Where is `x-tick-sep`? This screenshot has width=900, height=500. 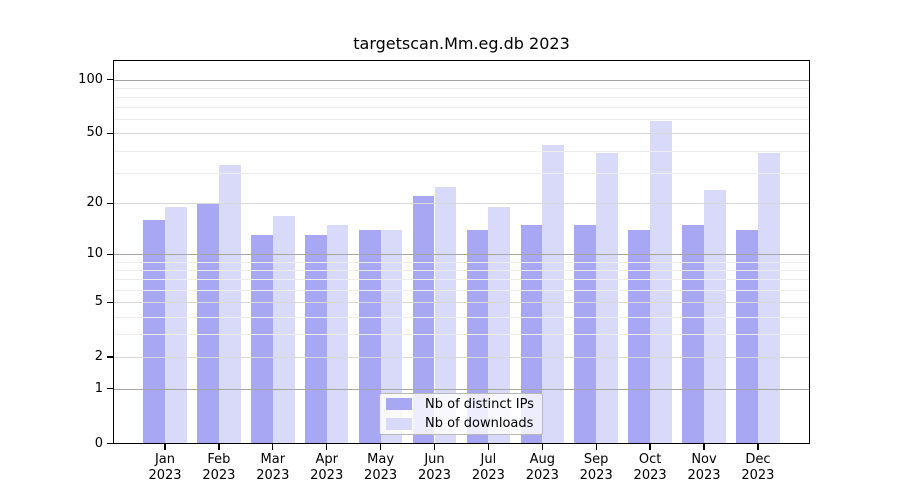
x-tick-sep is located at coordinates (596, 446).